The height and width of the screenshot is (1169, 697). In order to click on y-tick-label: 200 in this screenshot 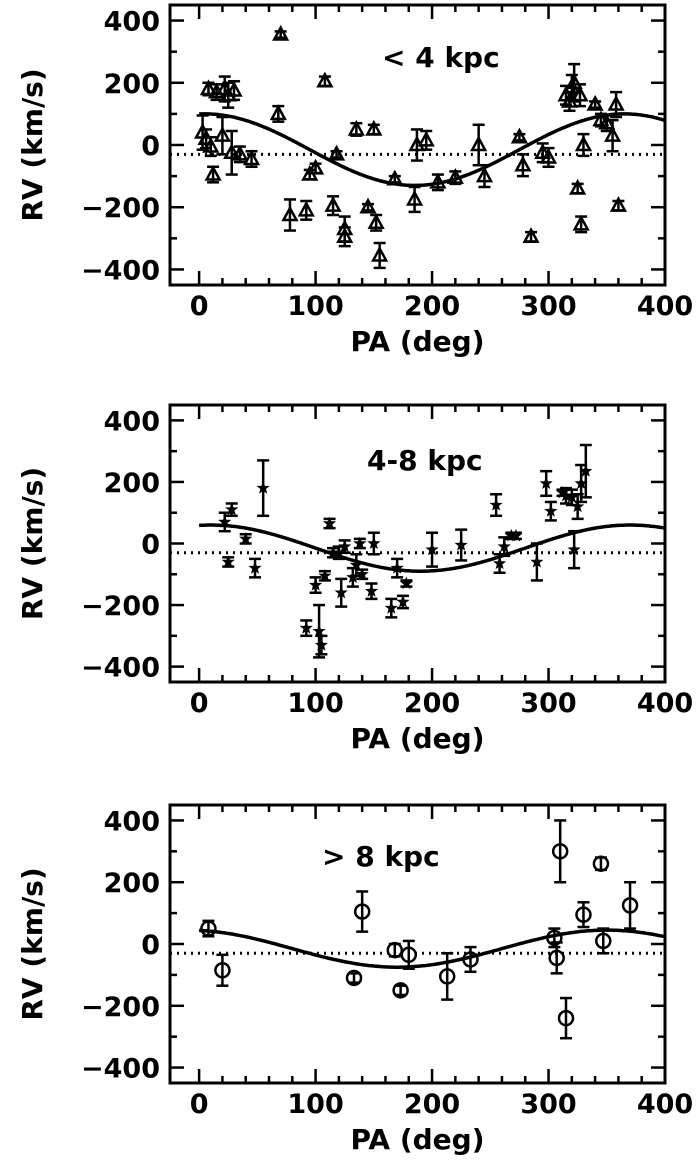, I will do `click(132, 84)`.